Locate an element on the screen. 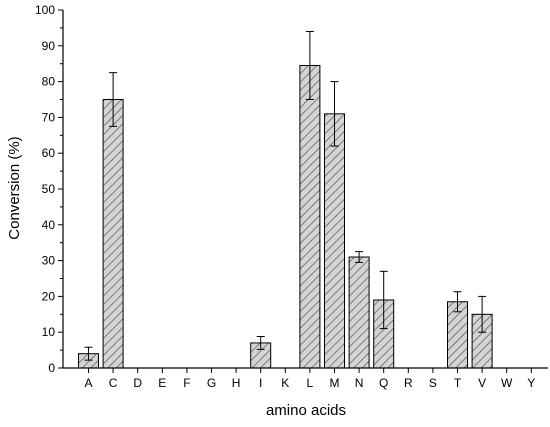  y-tick-label-60: 60 is located at coordinates (49, 153).